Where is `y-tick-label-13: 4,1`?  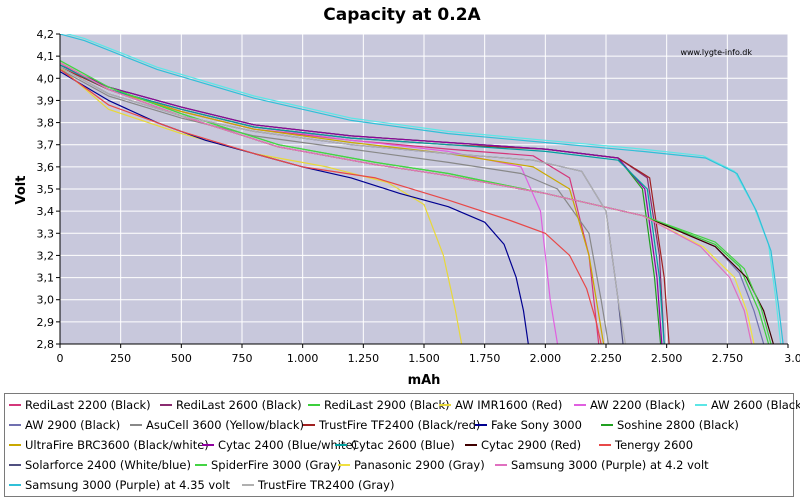 y-tick-label-13: 4,1 is located at coordinates (46, 56).